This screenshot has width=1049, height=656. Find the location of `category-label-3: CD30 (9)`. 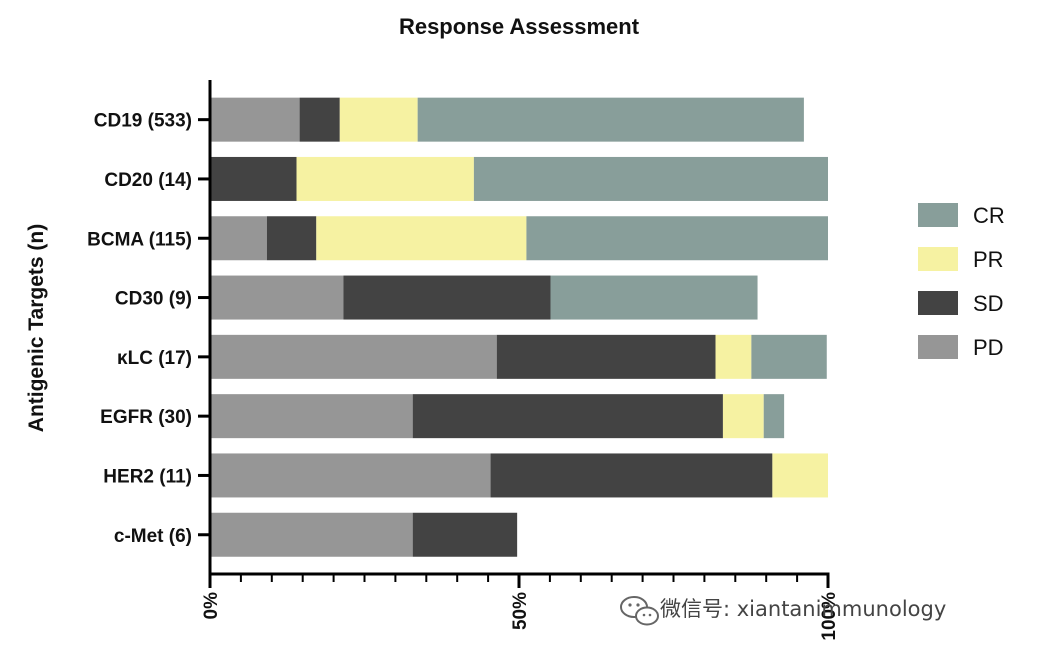

category-label-3: CD30 (9) is located at coordinates (153, 299).